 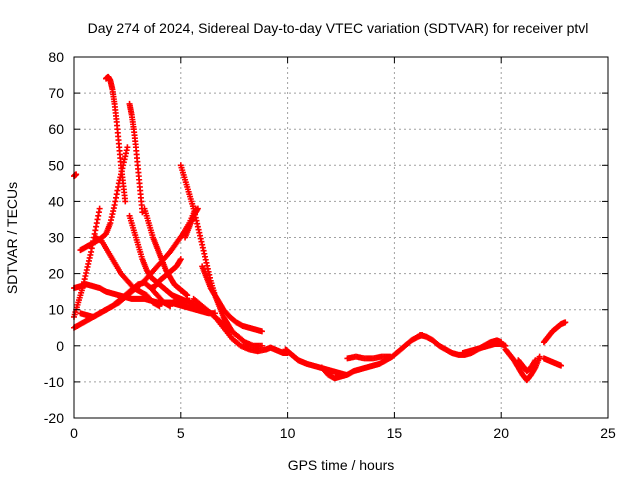 I want to click on y-tick-label: 40, so click(x=56, y=201).